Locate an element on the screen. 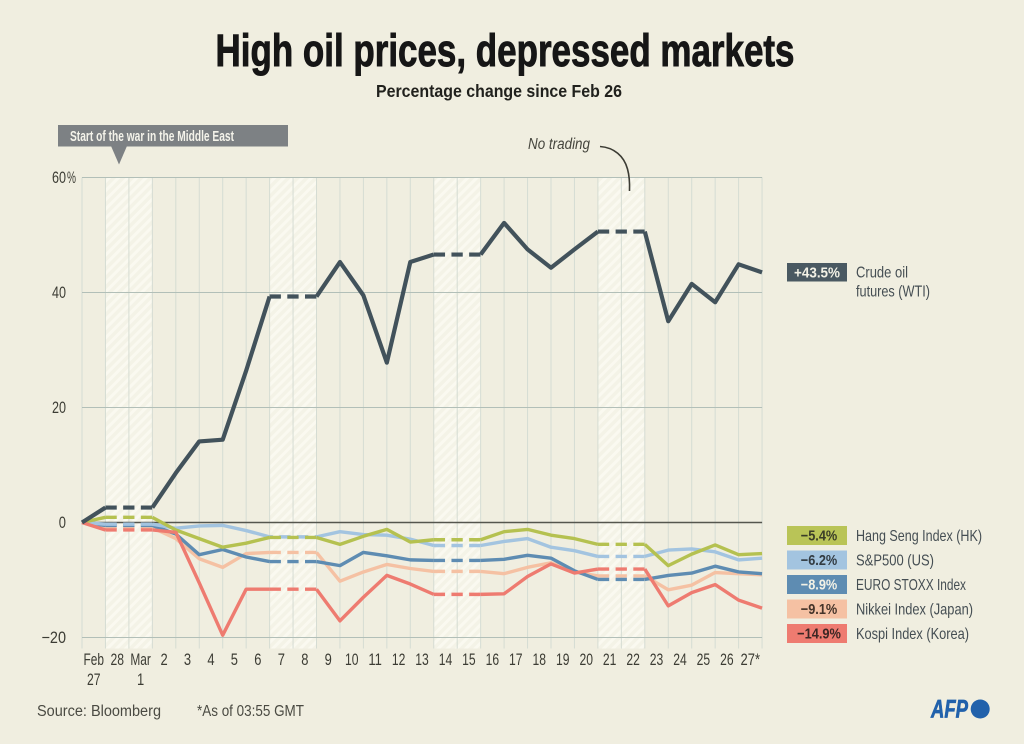 This screenshot has width=1024, height=749. svg-text: 8 is located at coordinates (304, 660).